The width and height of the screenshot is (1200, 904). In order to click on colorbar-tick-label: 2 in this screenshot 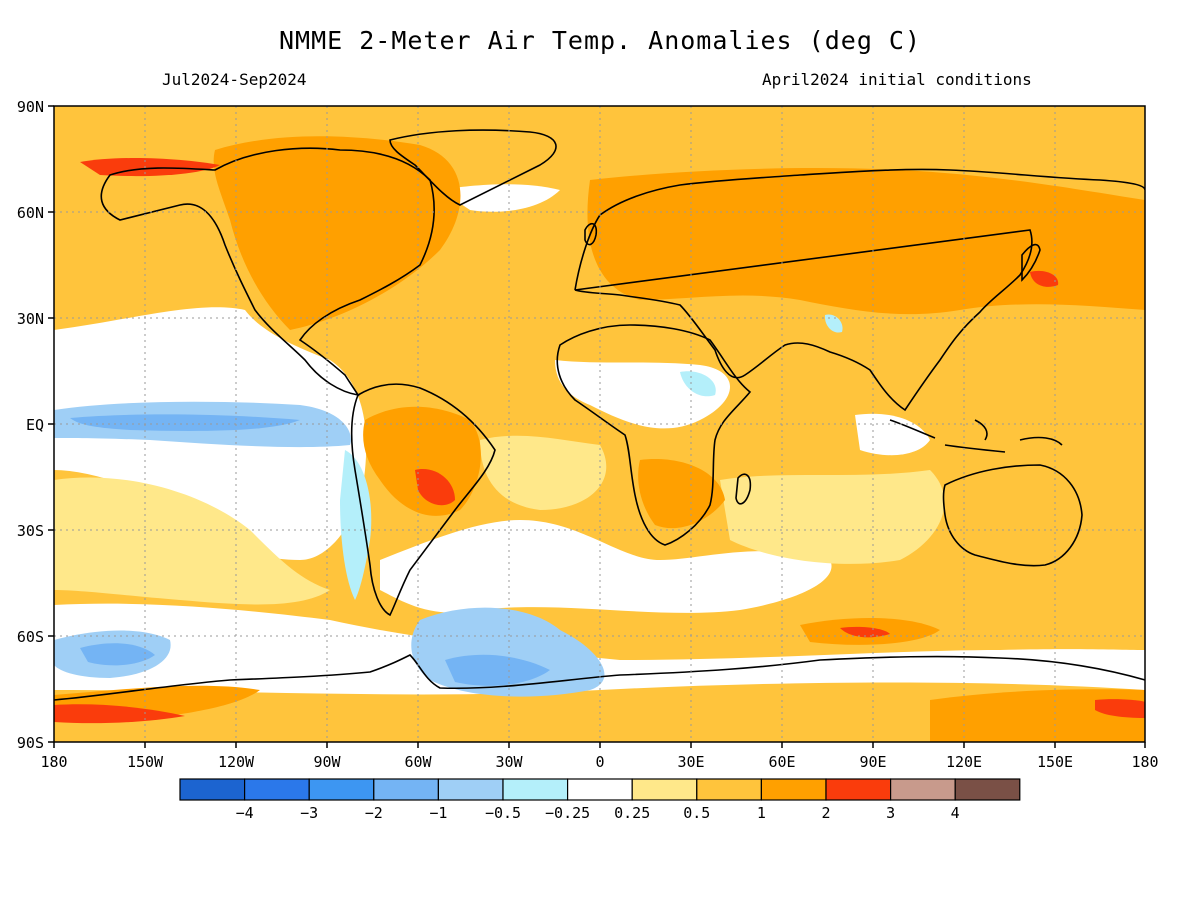, I will do `click(825, 813)`.